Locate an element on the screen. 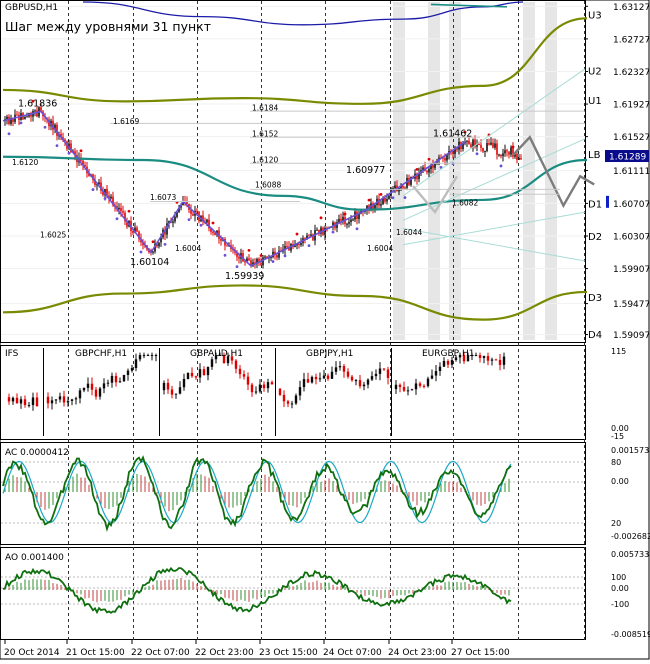 The width and height of the screenshot is (650, 664). price-annotation: 1.6088 is located at coordinates (268, 185).